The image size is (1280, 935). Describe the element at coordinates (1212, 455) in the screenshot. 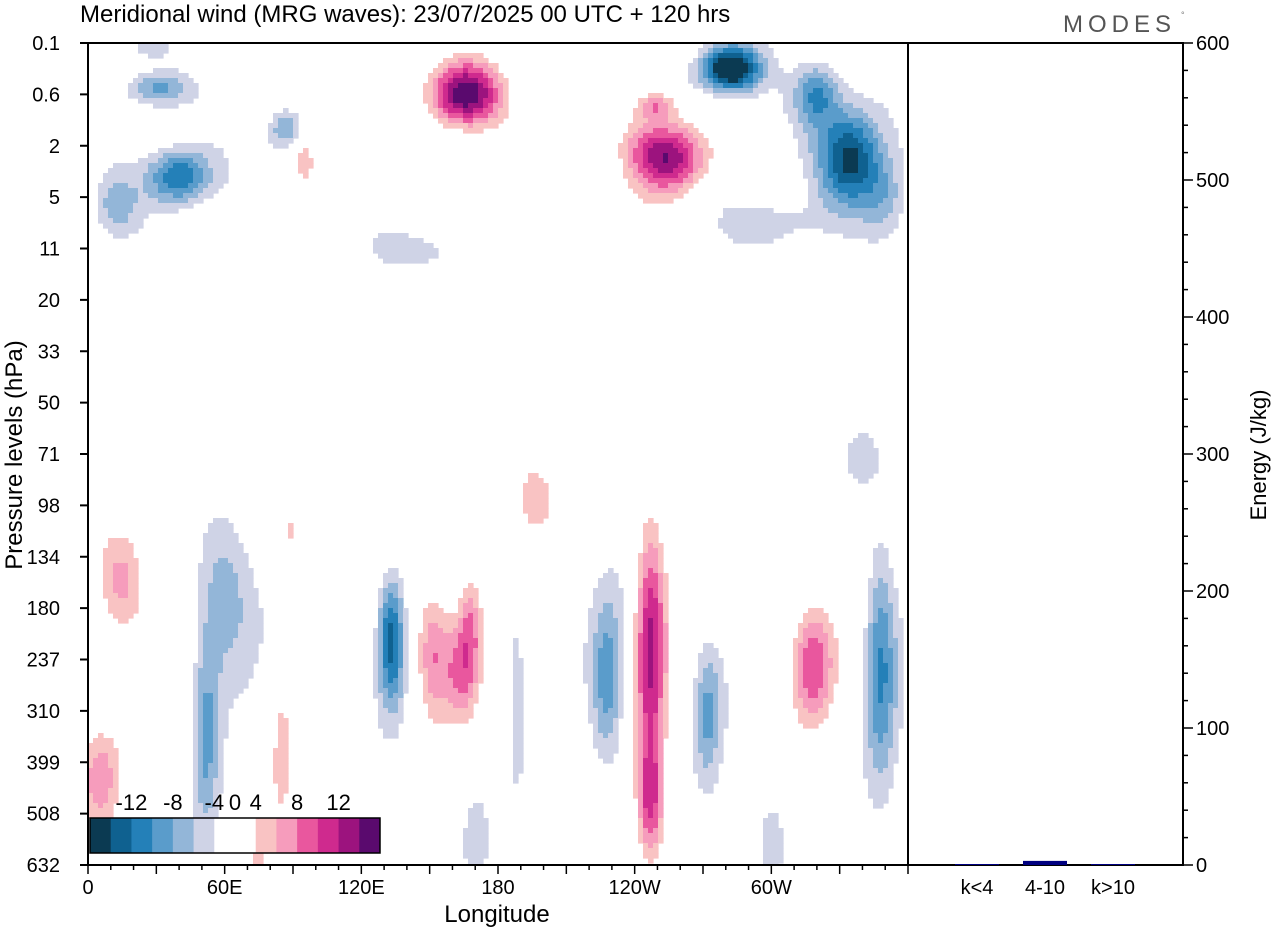

I see `energy-tick-label: 300` at that location.